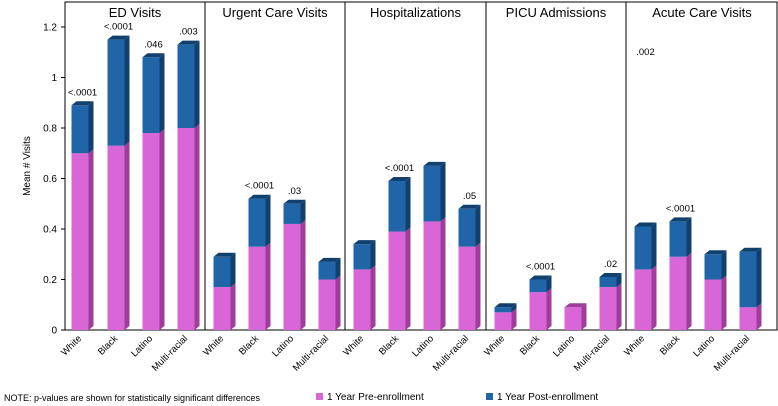  I want to click on legend-label: 1 Year Pre-enrollment, so click(375, 397).